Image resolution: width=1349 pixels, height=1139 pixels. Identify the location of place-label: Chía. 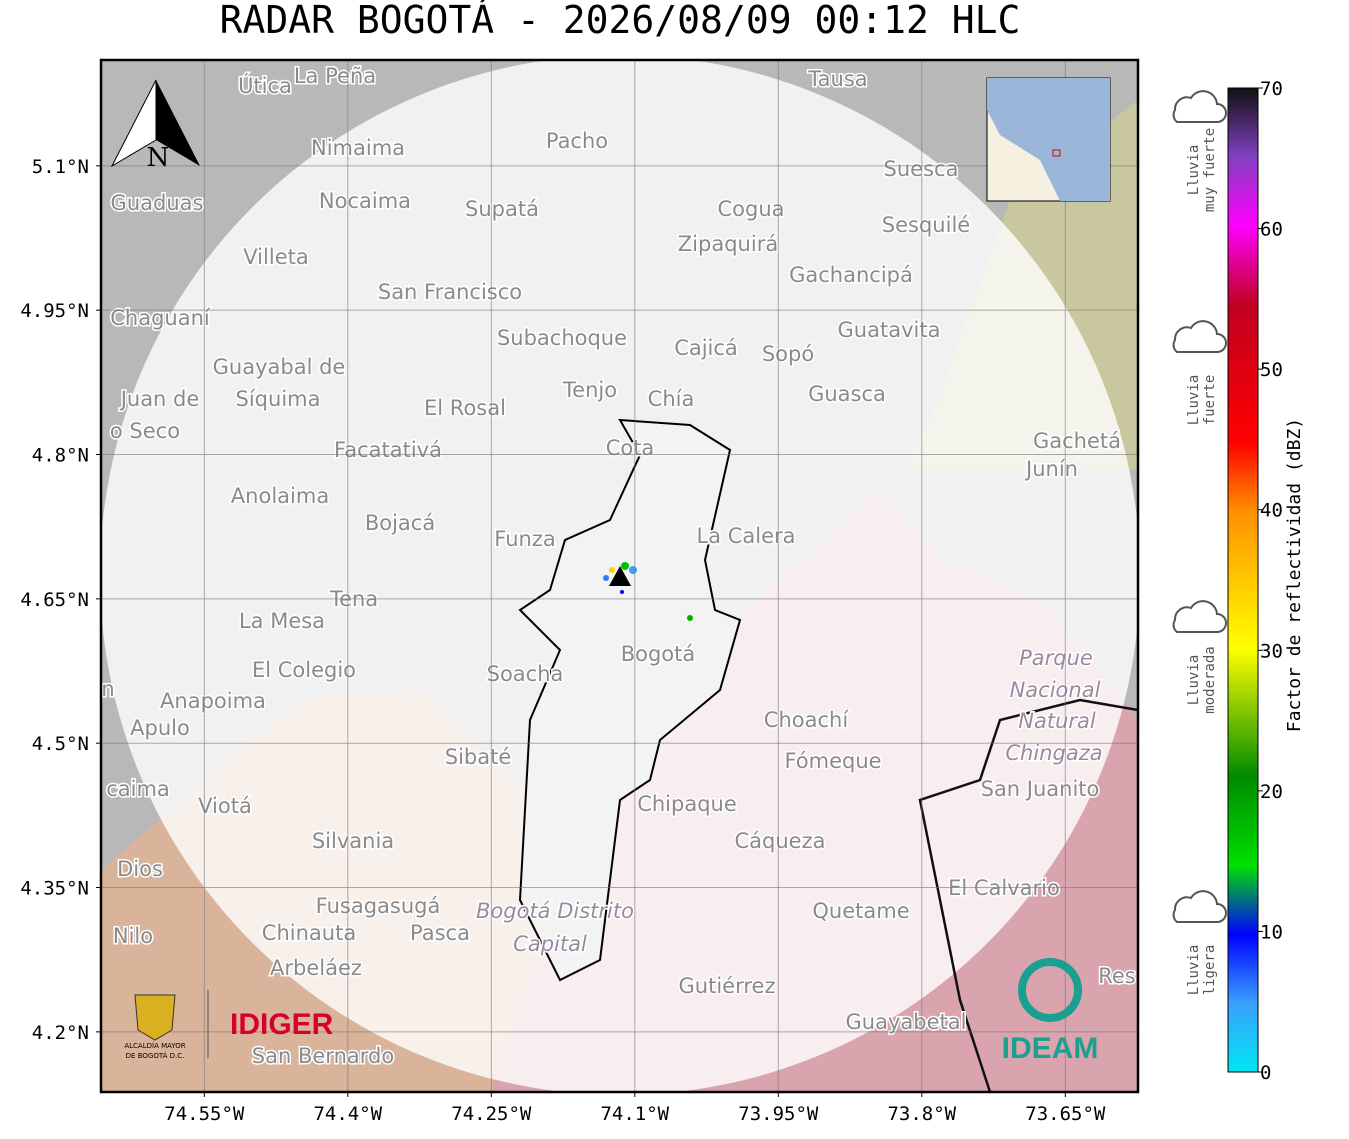
(671, 399).